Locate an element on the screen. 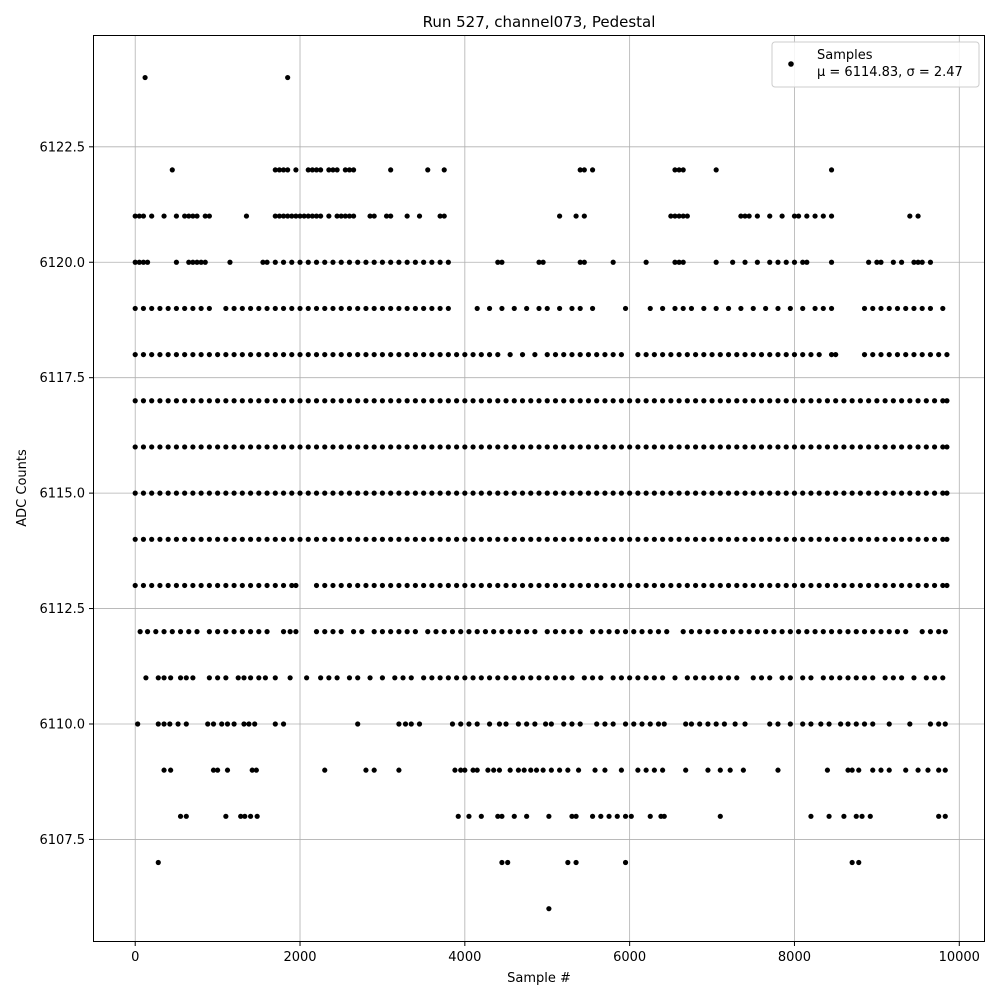 This screenshot has width=1000, height=1000. x-tick-label: 4000 is located at coordinates (464, 957).